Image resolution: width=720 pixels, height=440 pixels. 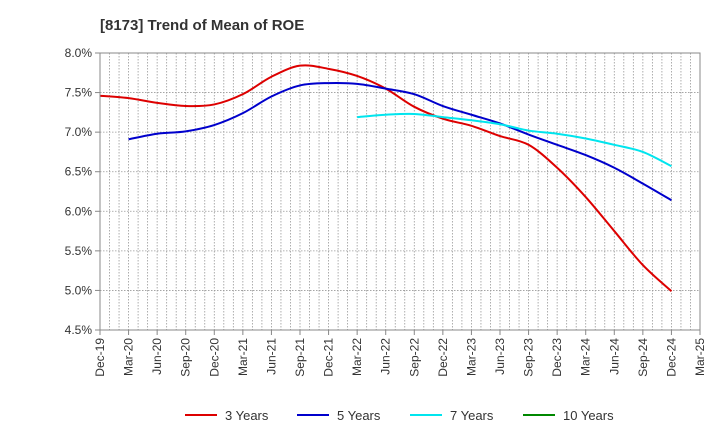 What do you see at coordinates (129, 357) in the screenshot?
I see `x-tick-label: Mar-20` at bounding box center [129, 357].